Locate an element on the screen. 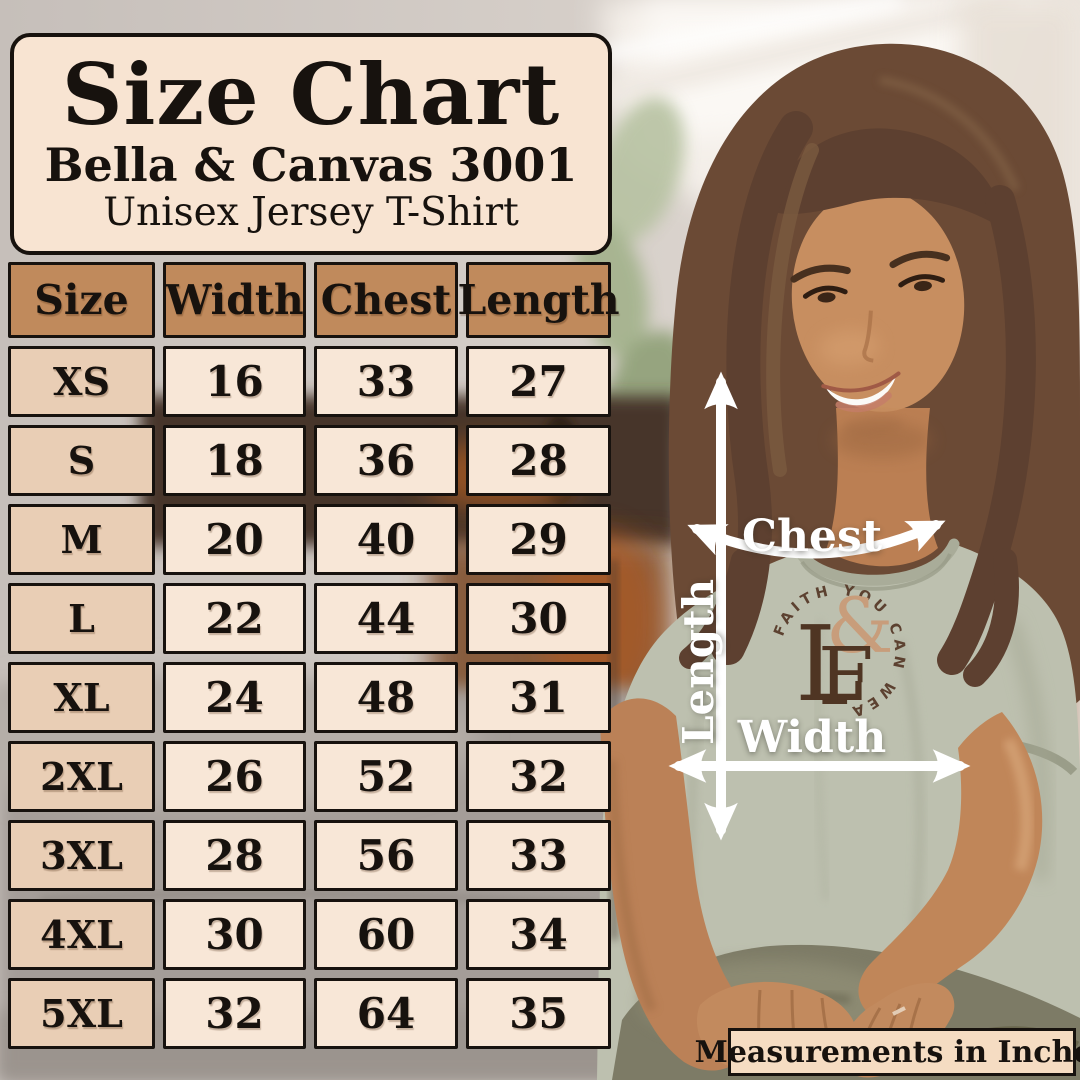 The width and height of the screenshot is (1080, 1080). face is located at coordinates (877, 312).